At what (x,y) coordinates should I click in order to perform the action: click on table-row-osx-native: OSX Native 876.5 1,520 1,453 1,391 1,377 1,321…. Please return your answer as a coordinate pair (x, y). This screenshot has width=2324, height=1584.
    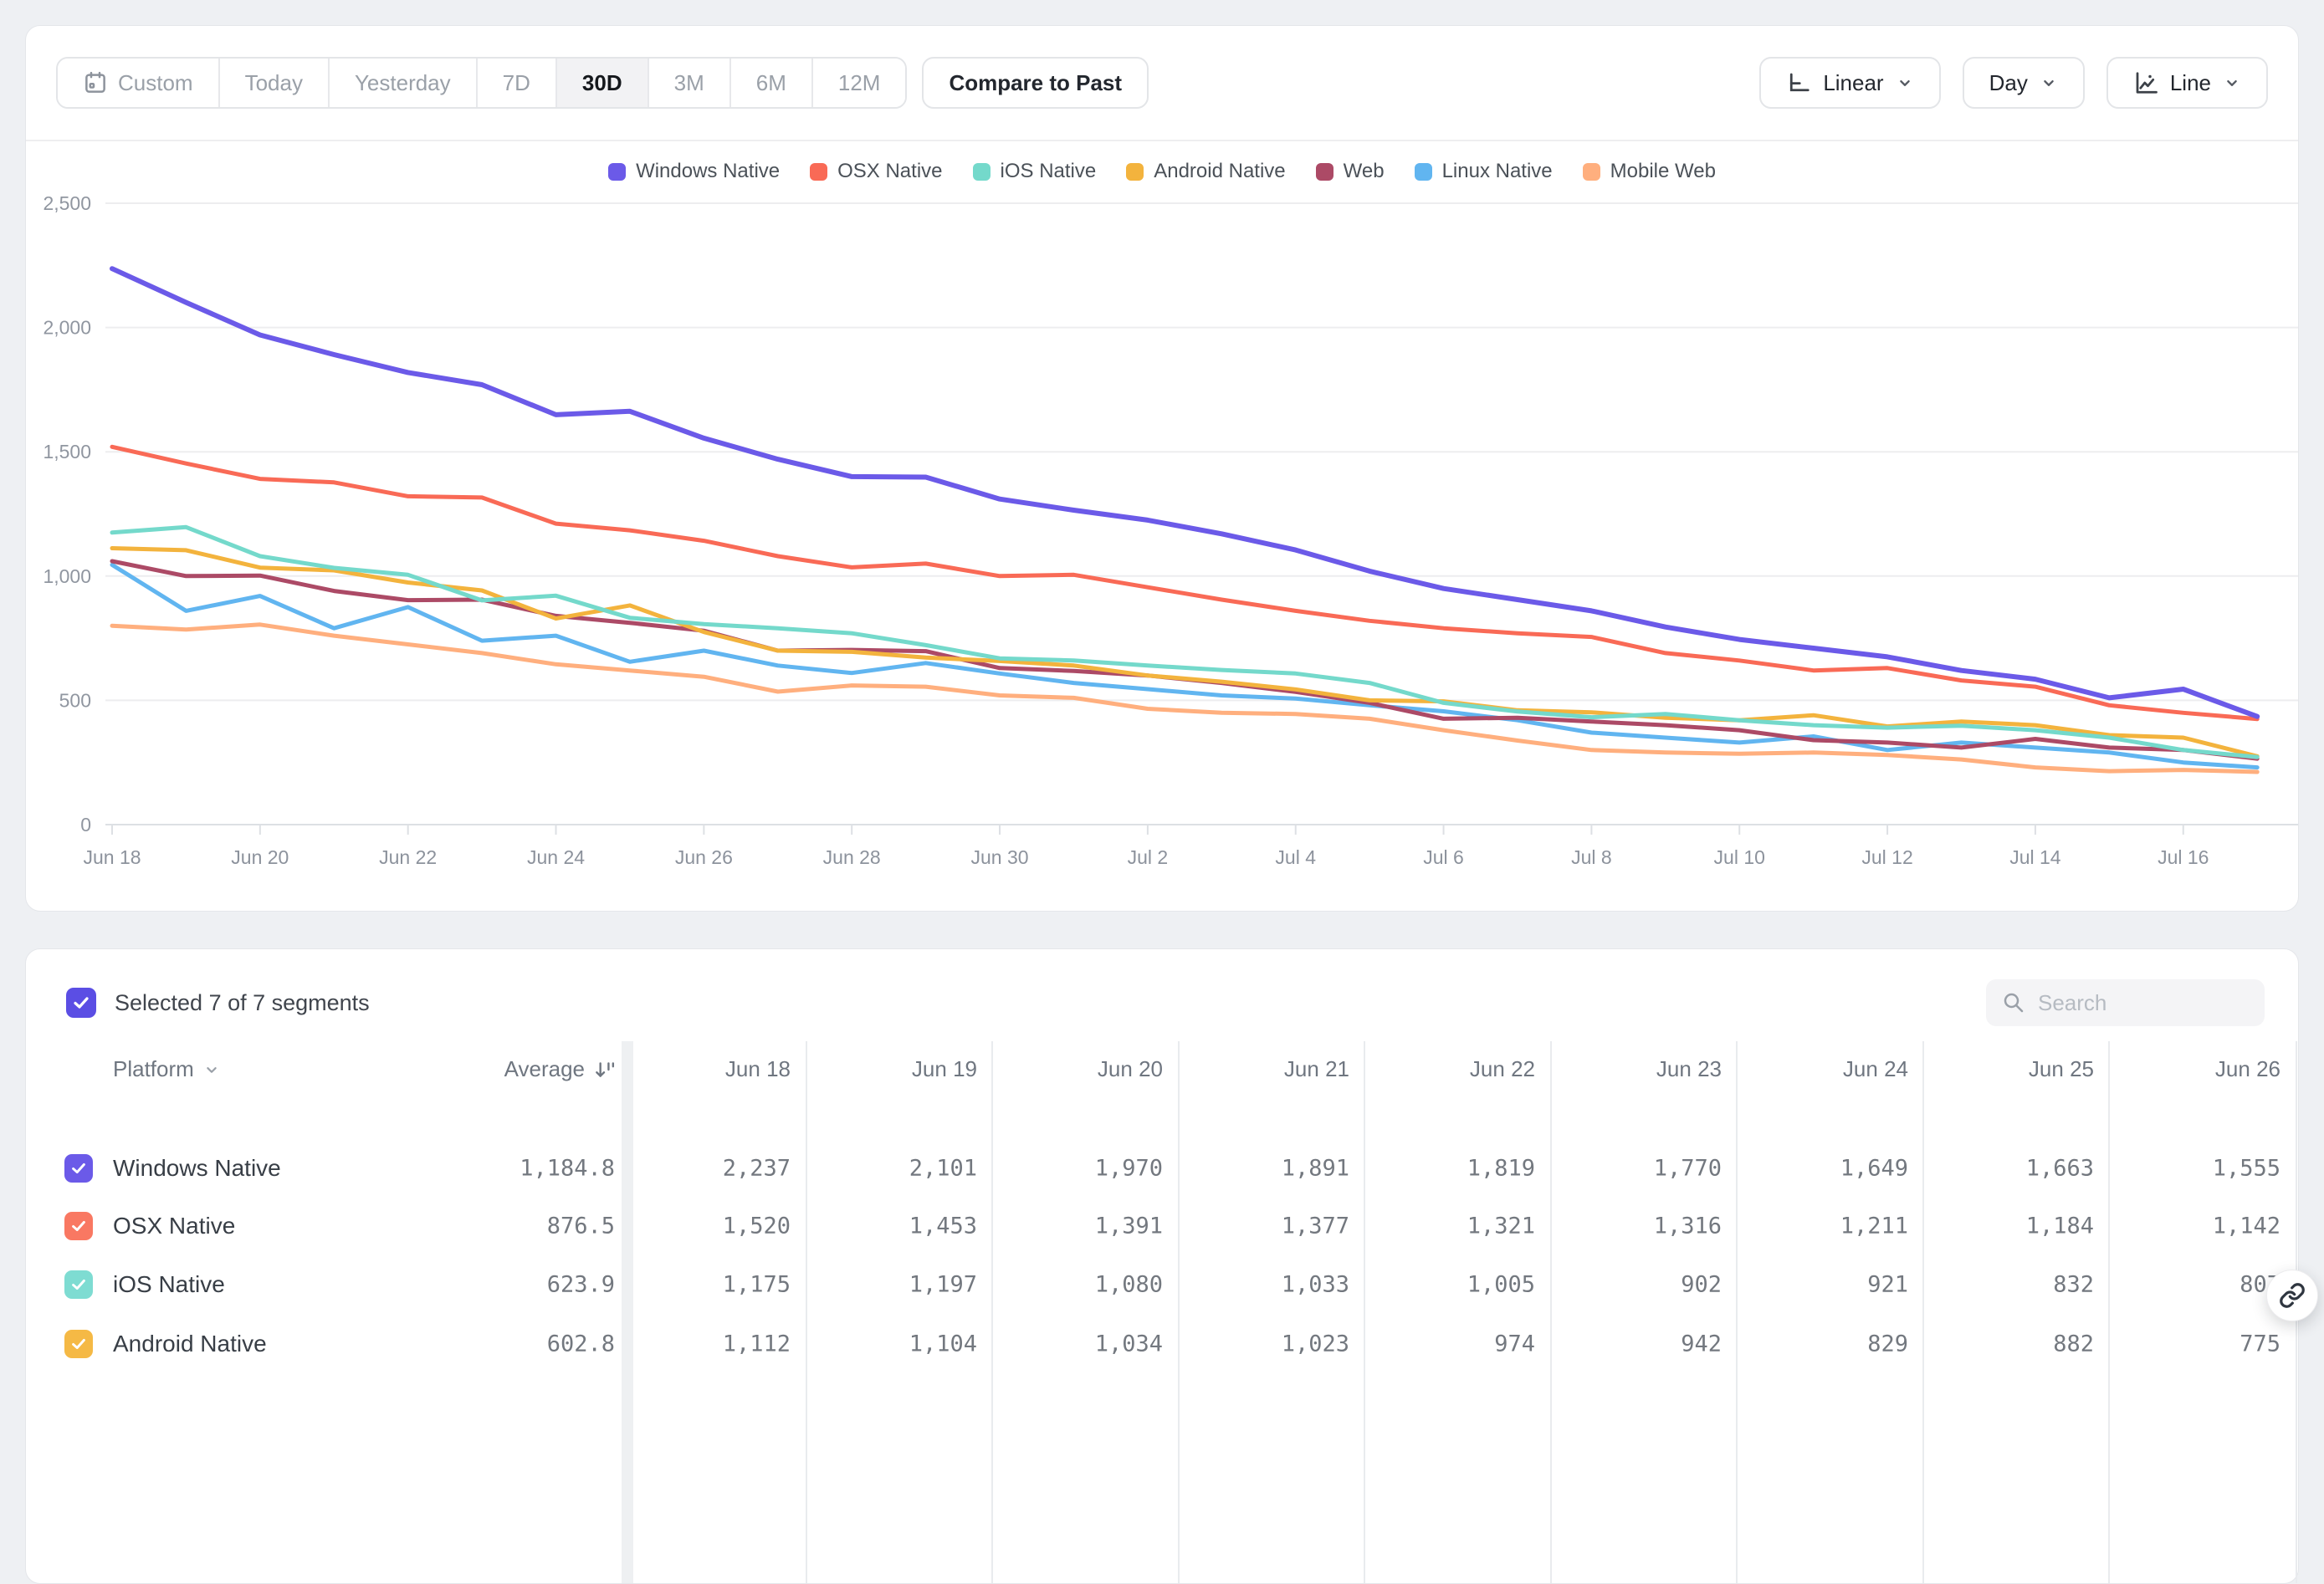
    Looking at the image, I should click on (1162, 1226).